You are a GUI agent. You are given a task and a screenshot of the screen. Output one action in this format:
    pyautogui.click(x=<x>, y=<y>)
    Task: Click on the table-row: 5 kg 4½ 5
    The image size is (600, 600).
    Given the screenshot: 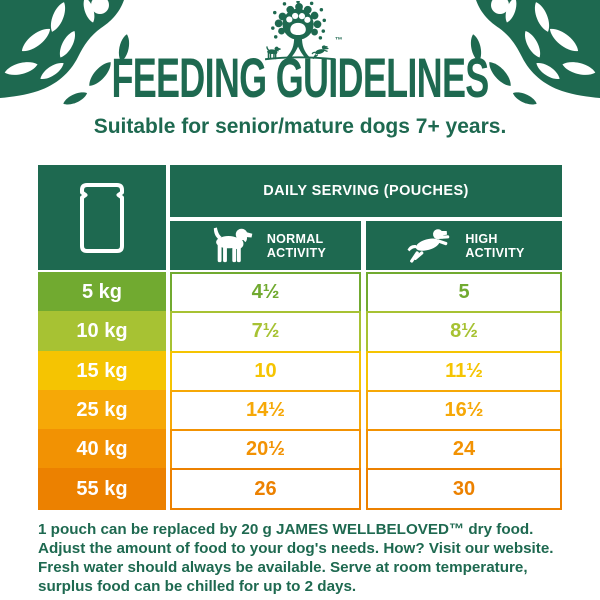 What is the action you would take?
    pyautogui.click(x=300, y=293)
    